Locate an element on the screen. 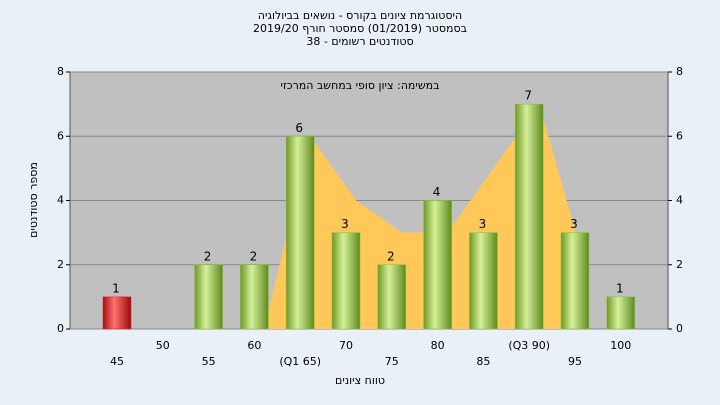 Image resolution: width=720 pixels, height=405 pixels. x-tick-label: 95 is located at coordinates (575, 361).